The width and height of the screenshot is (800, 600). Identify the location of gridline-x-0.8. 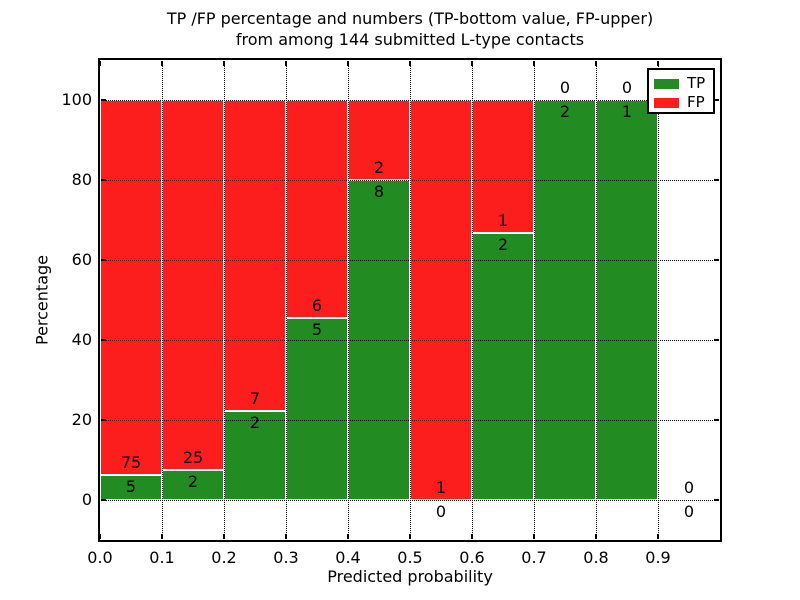
(596, 300).